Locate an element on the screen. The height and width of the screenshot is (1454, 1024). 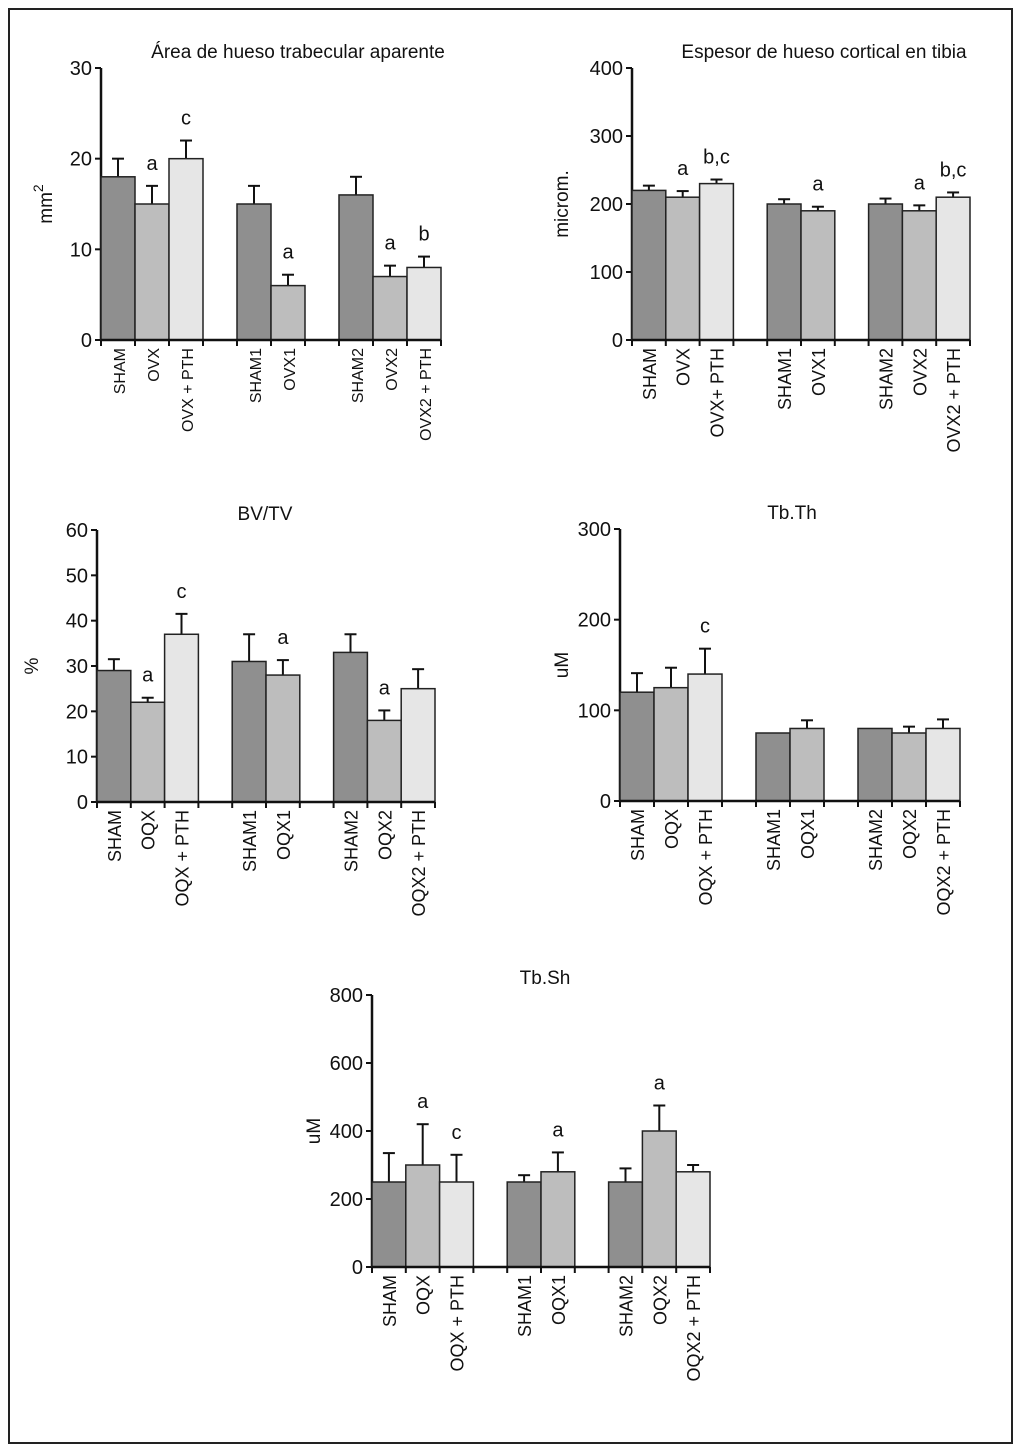
chart-title: Tb.Sh is located at coordinates (545, 978).